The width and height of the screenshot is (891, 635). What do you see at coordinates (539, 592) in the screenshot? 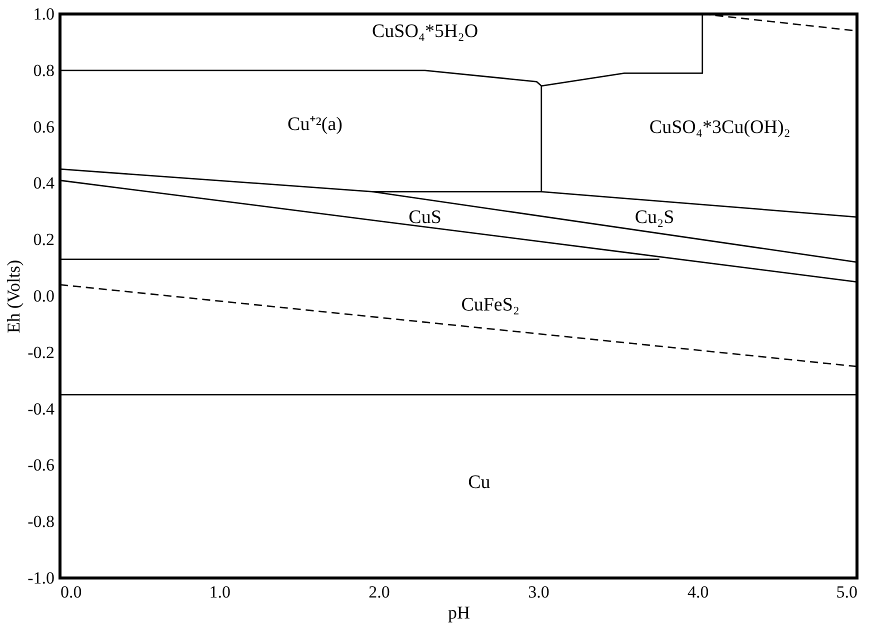
I see `x-tick-label: 3.0` at bounding box center [539, 592].